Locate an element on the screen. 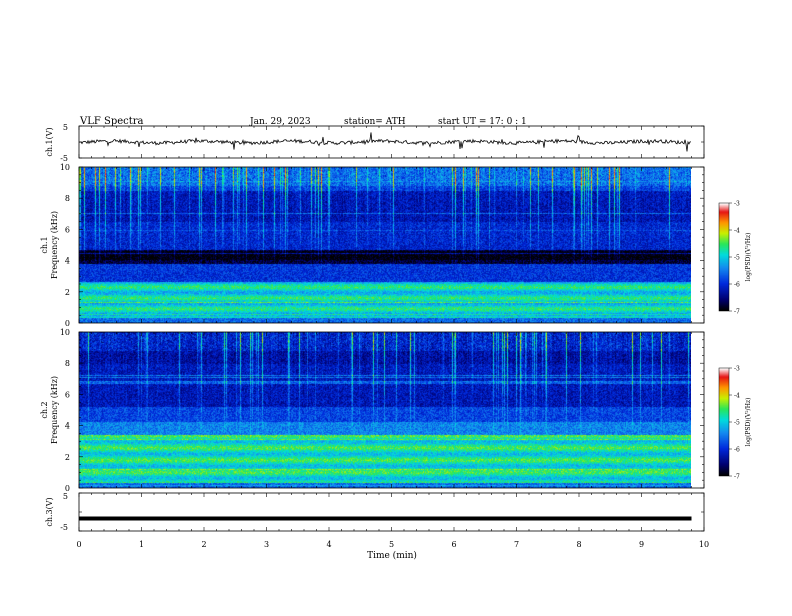 This screenshot has width=792, height=616. x-tick-label: 5 is located at coordinates (391, 544).